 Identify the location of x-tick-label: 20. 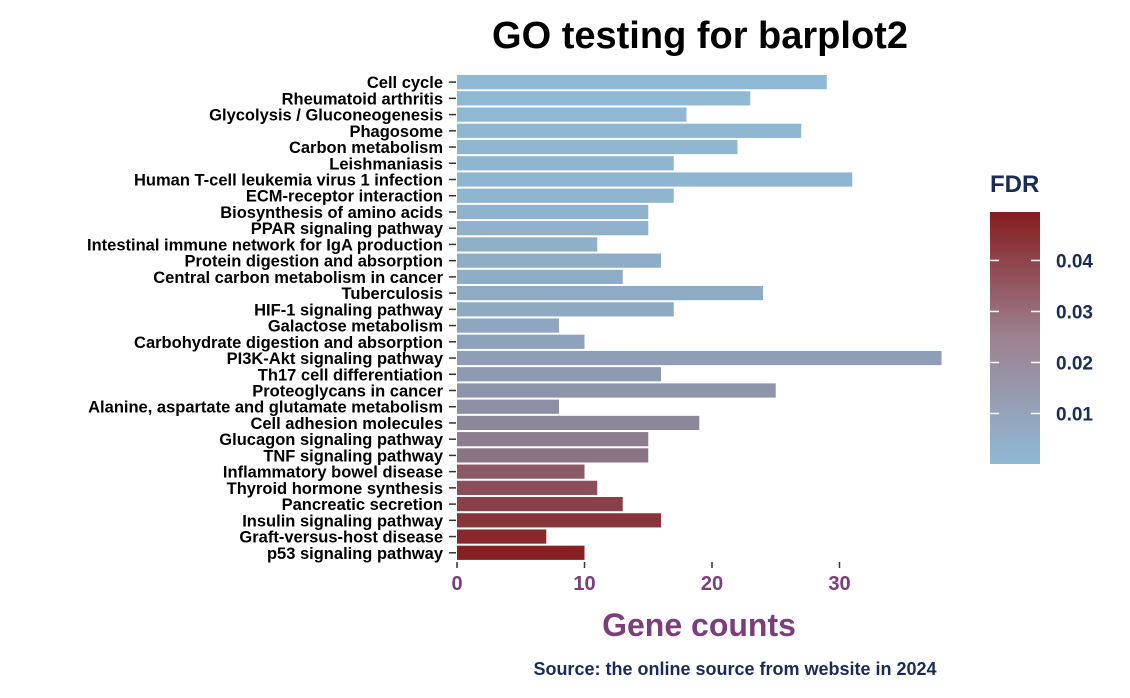
(712, 584).